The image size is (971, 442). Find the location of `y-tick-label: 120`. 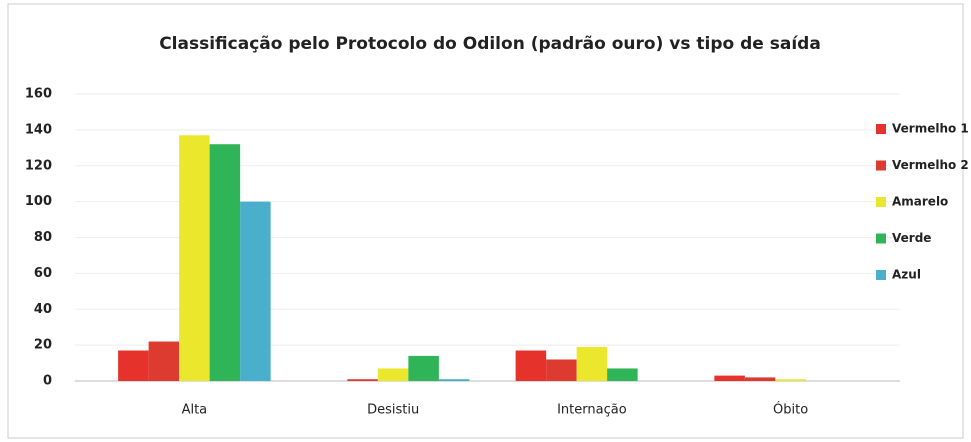

y-tick-label: 120 is located at coordinates (38, 165).